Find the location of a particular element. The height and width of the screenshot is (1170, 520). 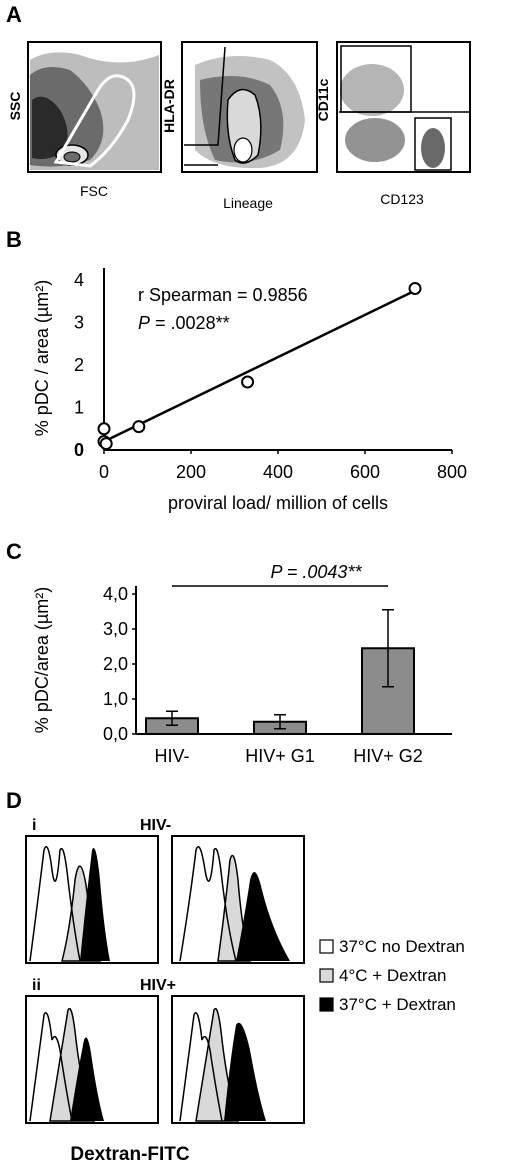

panel-letter-b: B is located at coordinates (14, 239).